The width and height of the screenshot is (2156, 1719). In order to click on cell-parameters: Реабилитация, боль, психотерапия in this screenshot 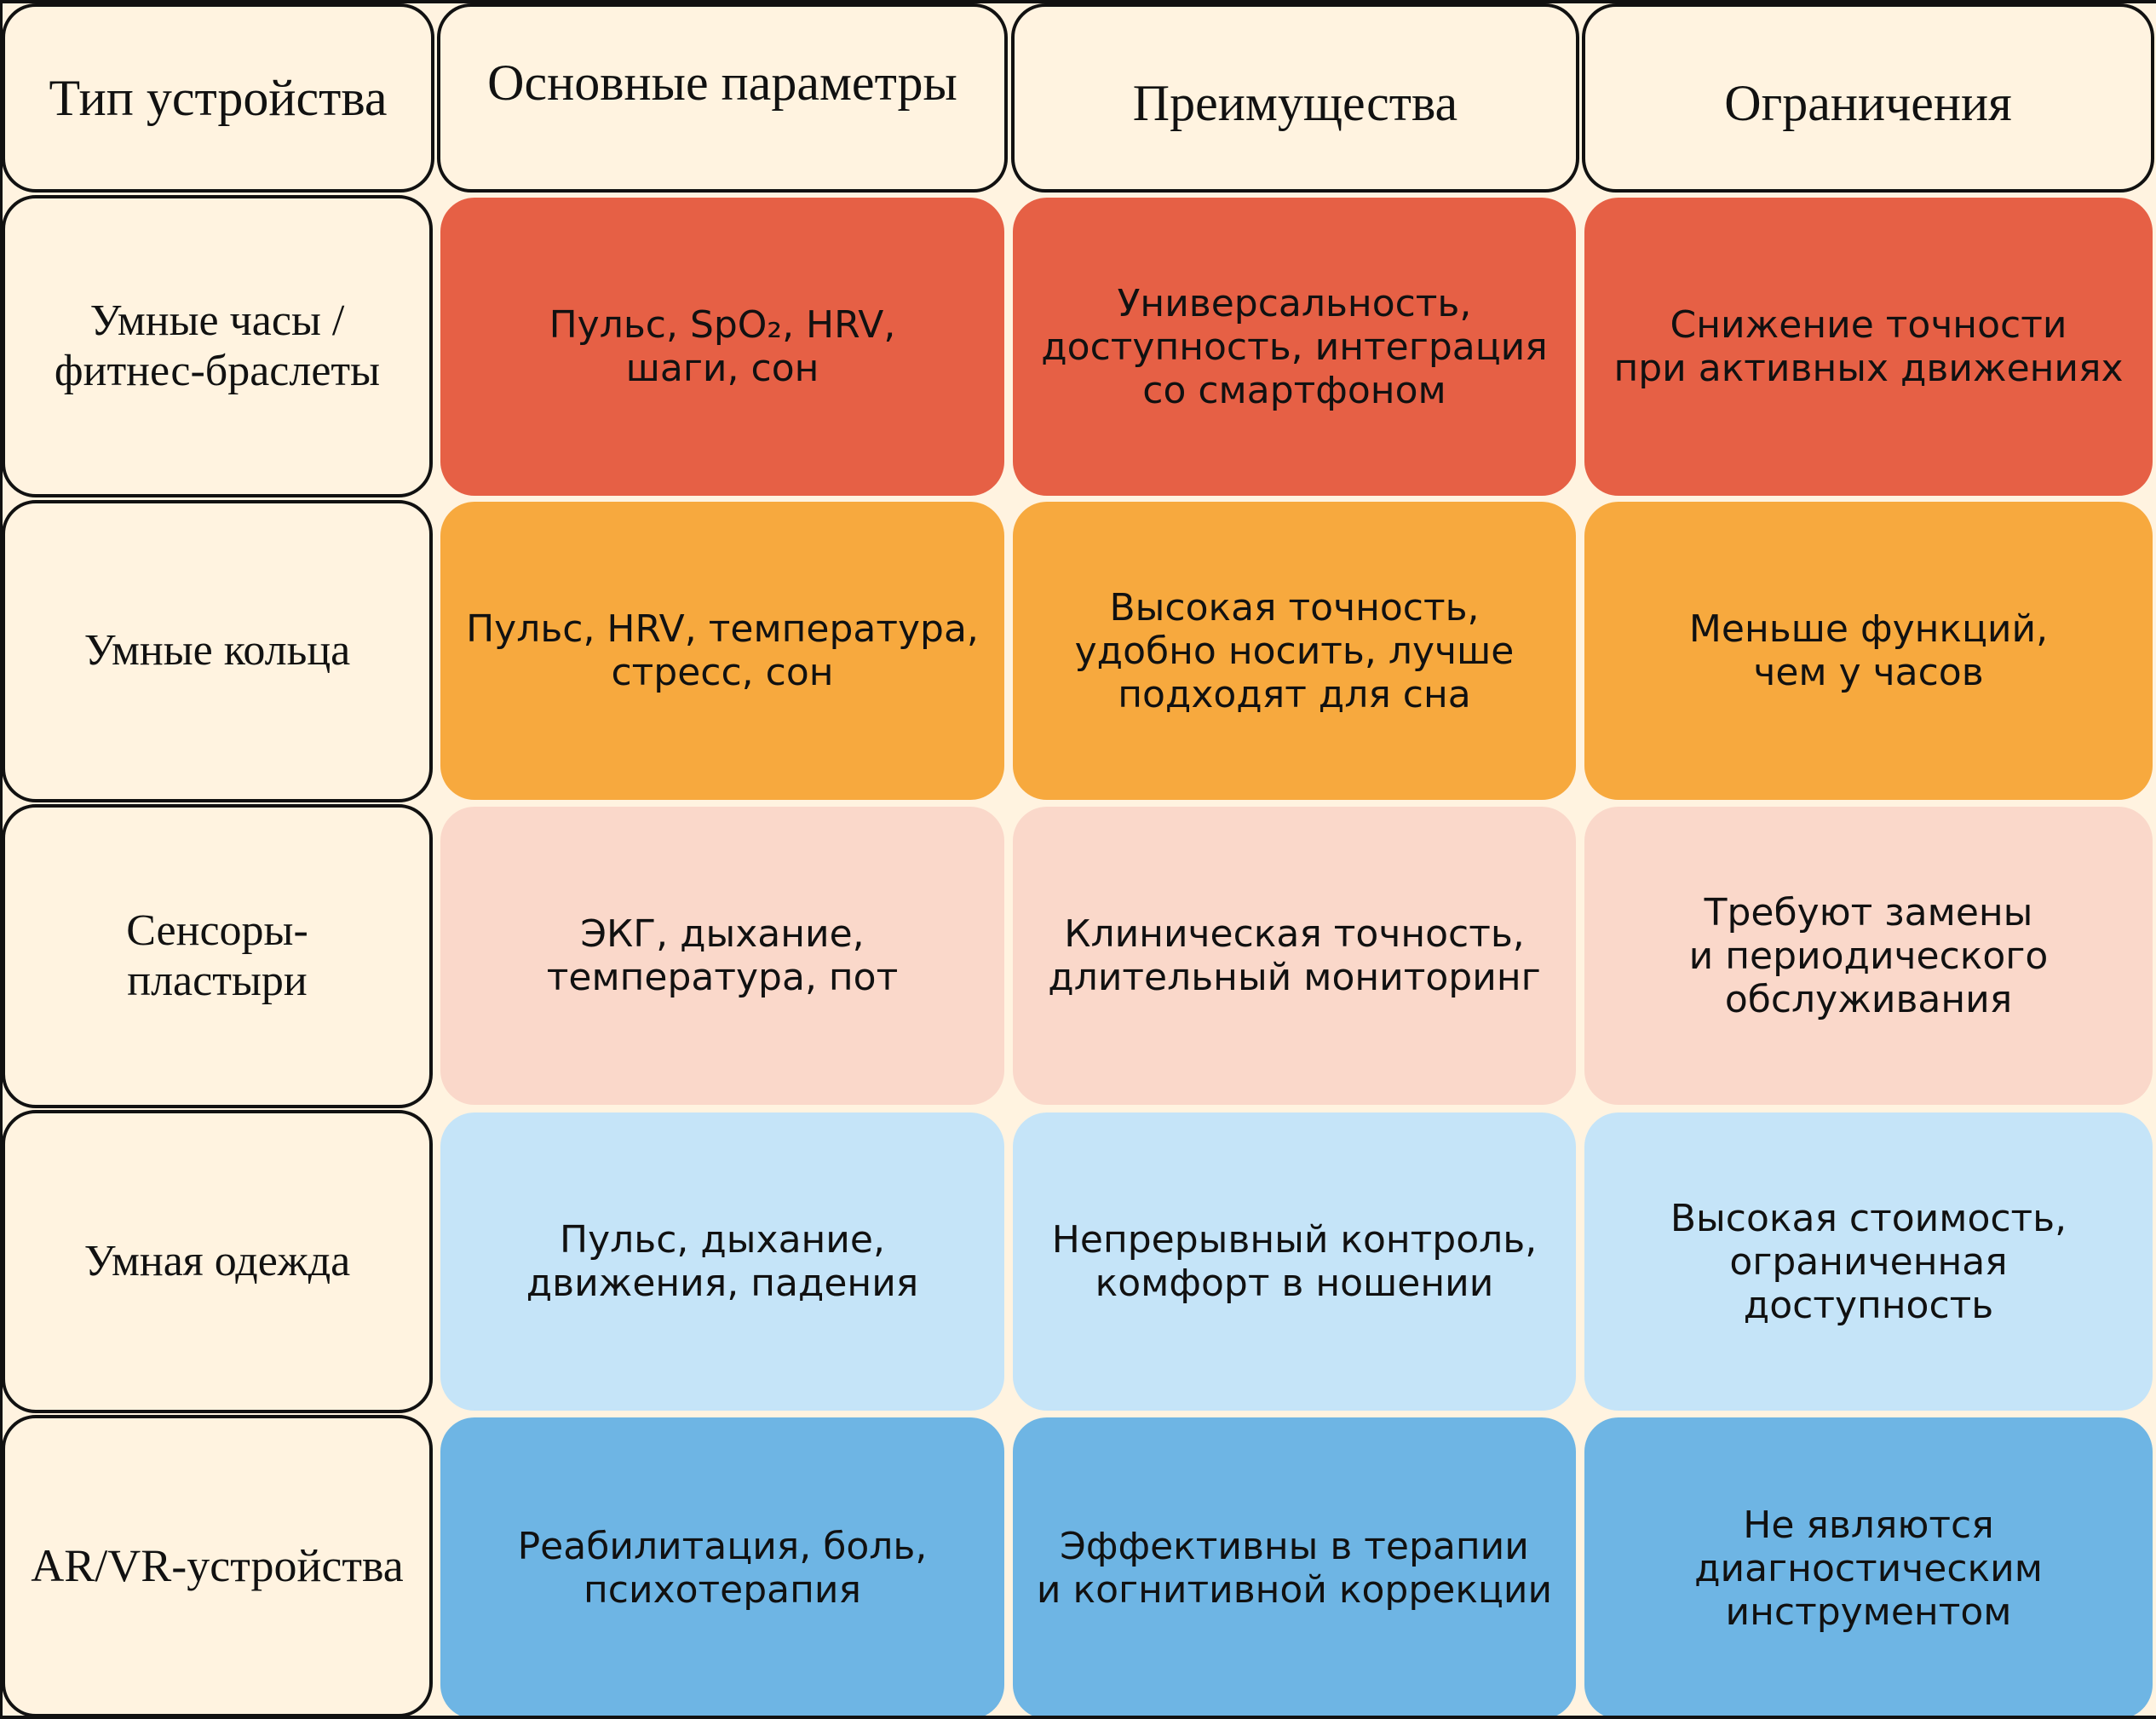, I will do `click(722, 1568)`.